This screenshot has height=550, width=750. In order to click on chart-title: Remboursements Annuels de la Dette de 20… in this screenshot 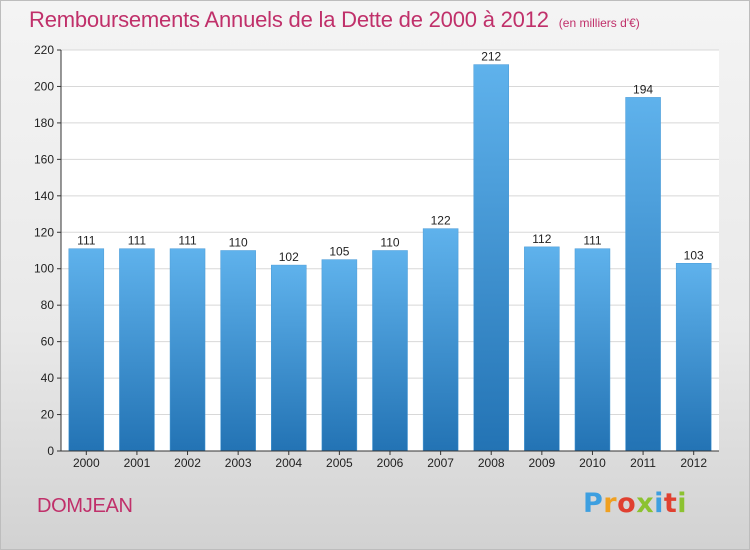, I will do `click(334, 20)`.